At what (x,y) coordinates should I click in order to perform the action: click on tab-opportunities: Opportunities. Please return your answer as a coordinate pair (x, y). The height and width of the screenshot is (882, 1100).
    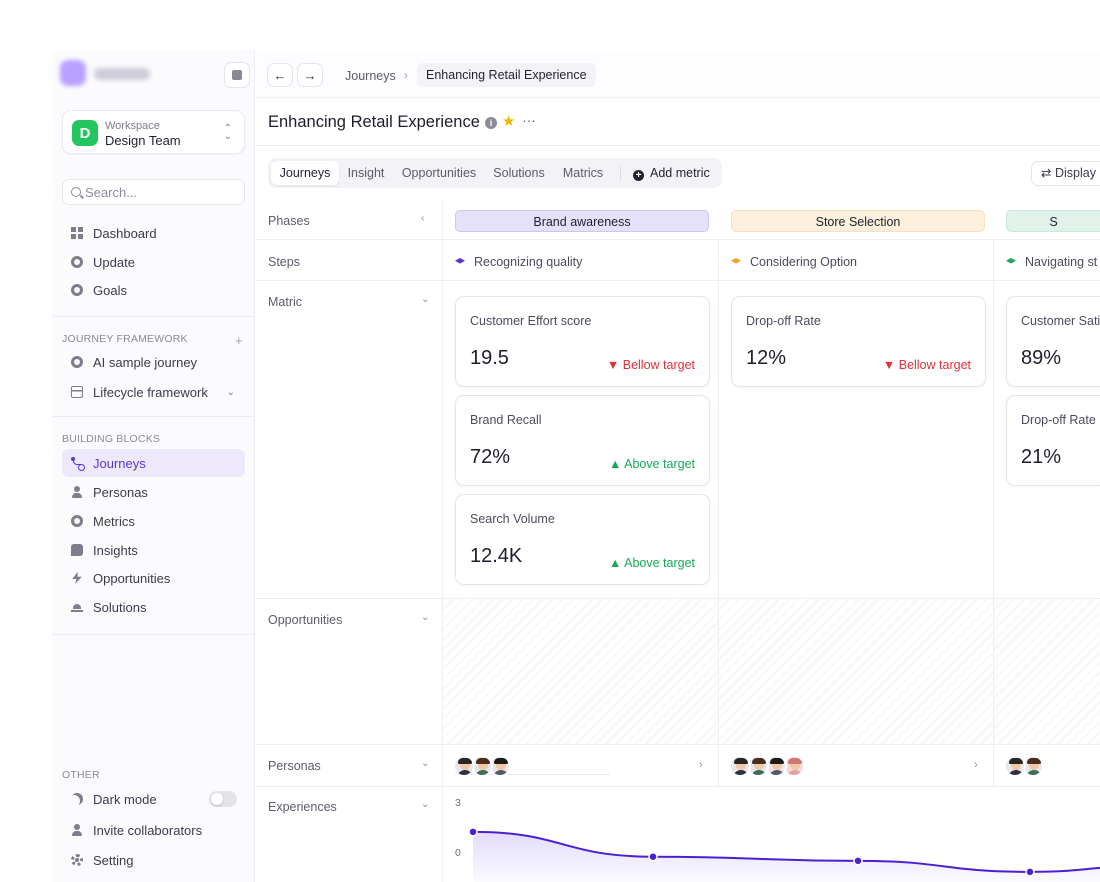
    Looking at the image, I should click on (439, 173).